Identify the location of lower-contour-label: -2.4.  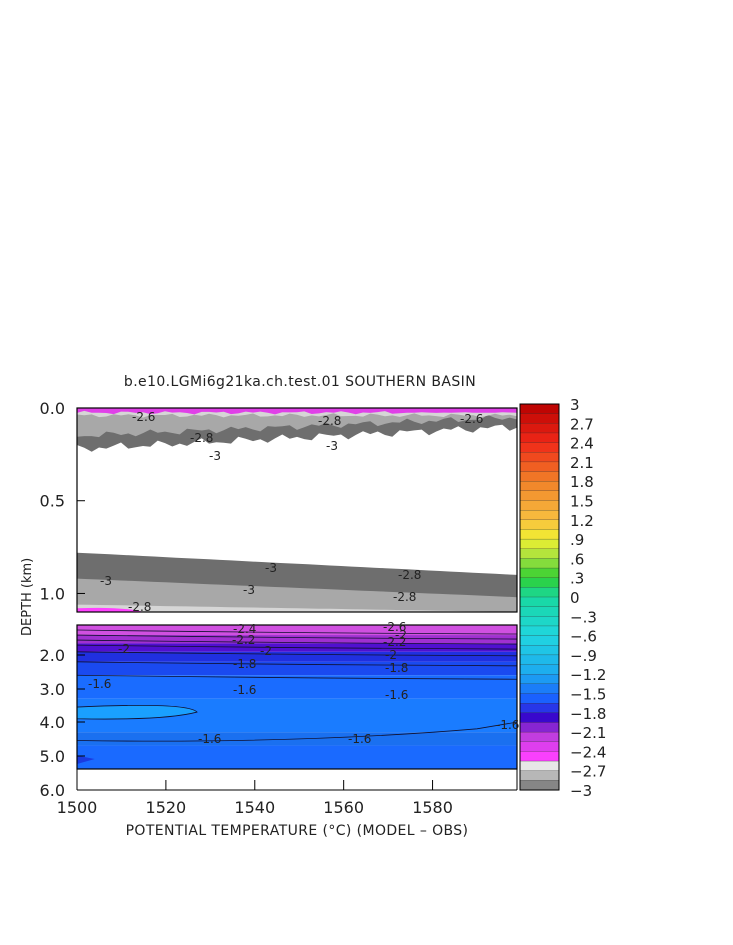
(244, 629).